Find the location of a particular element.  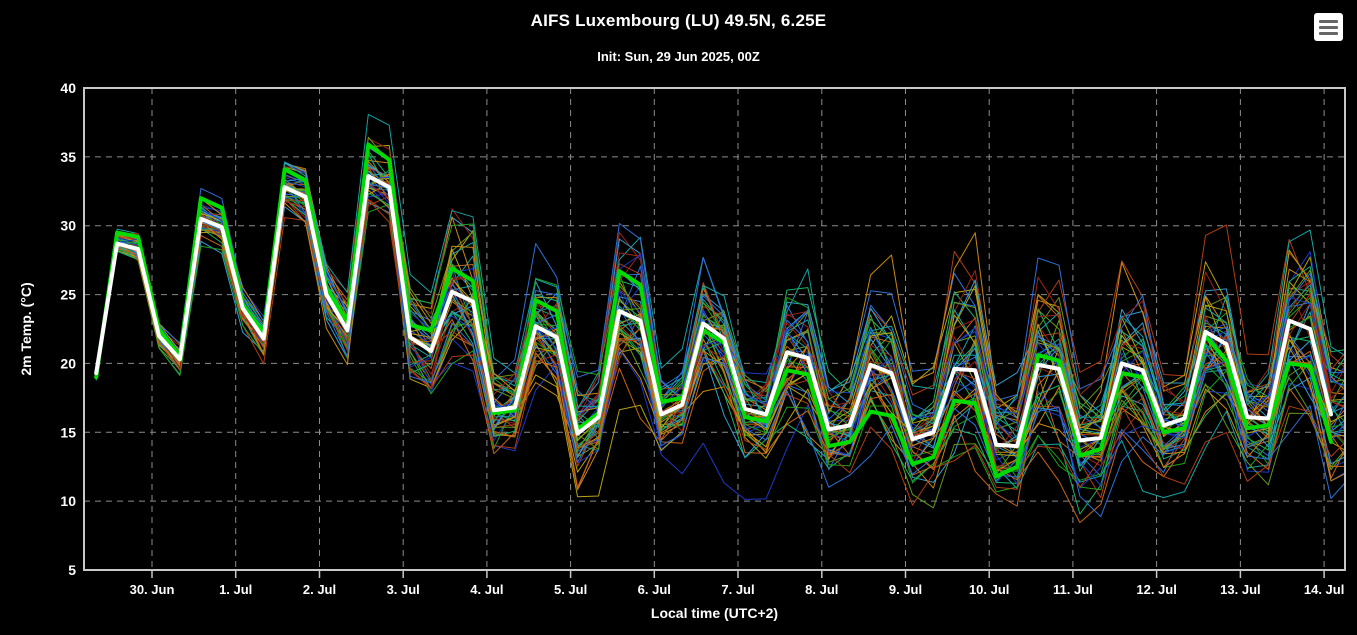

x-tick-label: 14. Jul is located at coordinates (1324, 589).